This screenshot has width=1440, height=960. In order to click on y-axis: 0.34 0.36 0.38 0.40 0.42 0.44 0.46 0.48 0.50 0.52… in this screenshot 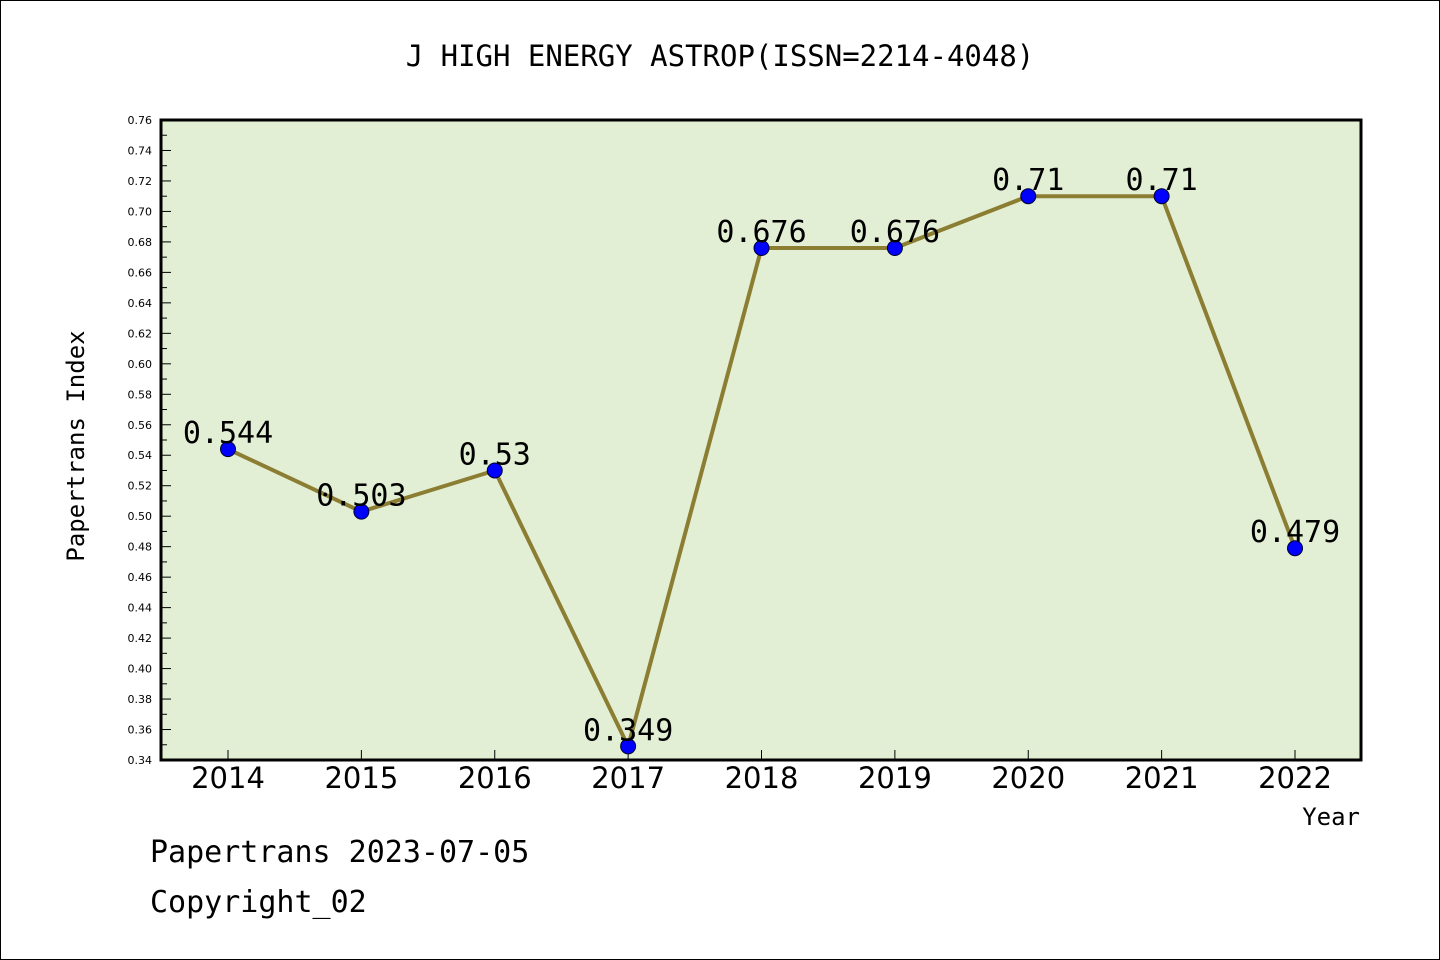, I will do `click(149, 440)`.